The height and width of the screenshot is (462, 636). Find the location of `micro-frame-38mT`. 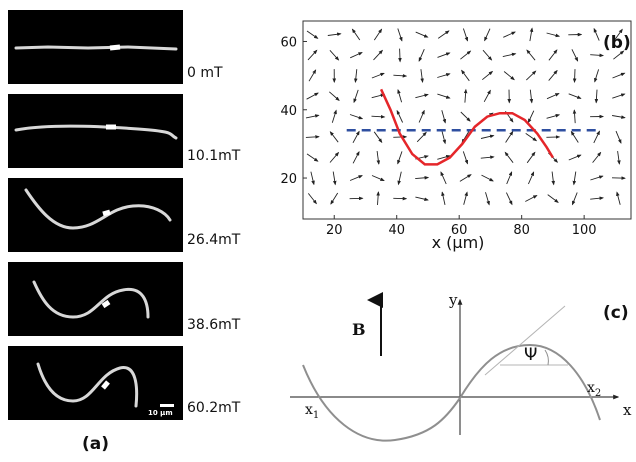

micro-frame-38mT is located at coordinates (95, 299).